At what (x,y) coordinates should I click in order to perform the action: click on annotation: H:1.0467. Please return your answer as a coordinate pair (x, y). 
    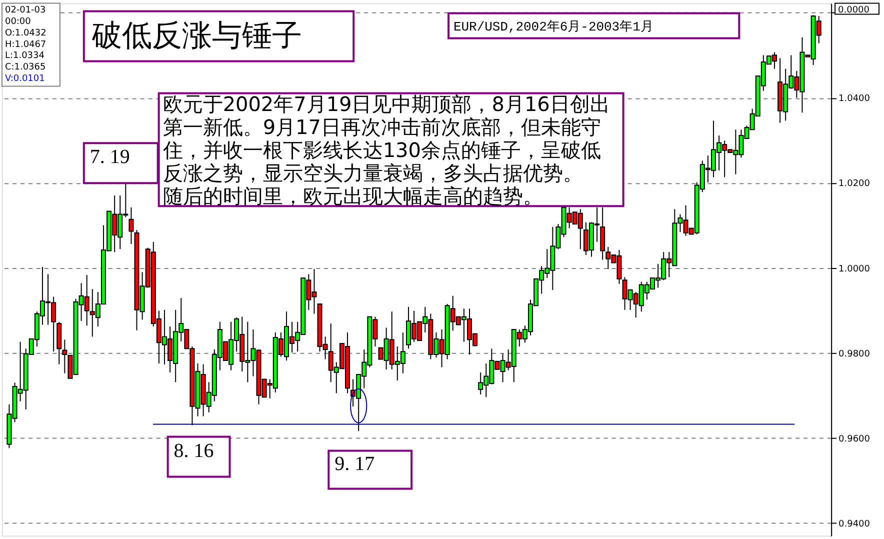
    Looking at the image, I should click on (25, 45).